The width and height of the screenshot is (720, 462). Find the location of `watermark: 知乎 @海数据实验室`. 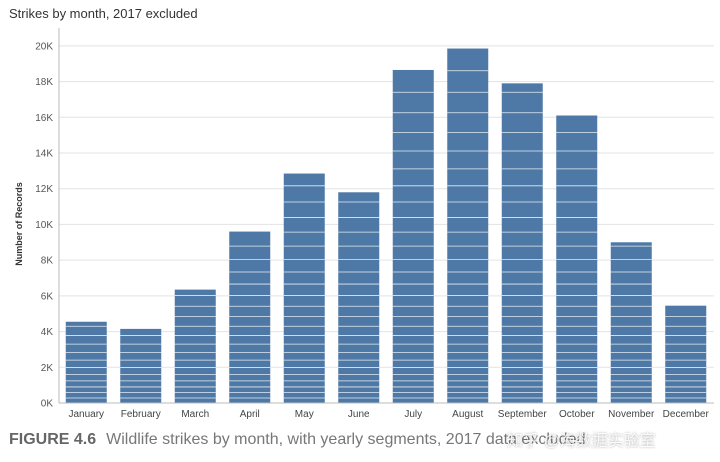

watermark: 知乎 @海数据实验室 is located at coordinates (581, 441).